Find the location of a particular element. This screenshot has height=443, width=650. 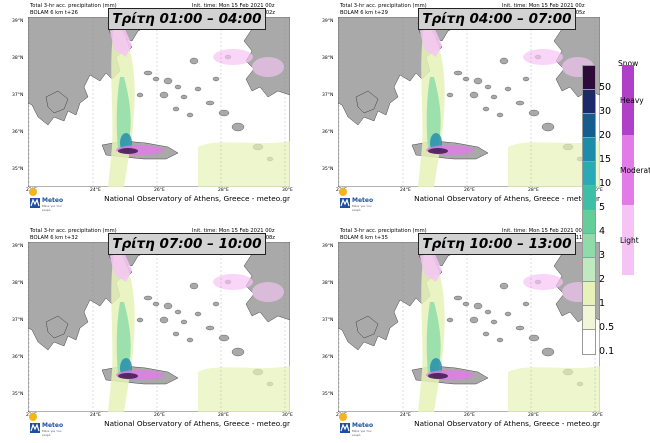

longitude-label: 26°E is located at coordinates (469, 415).